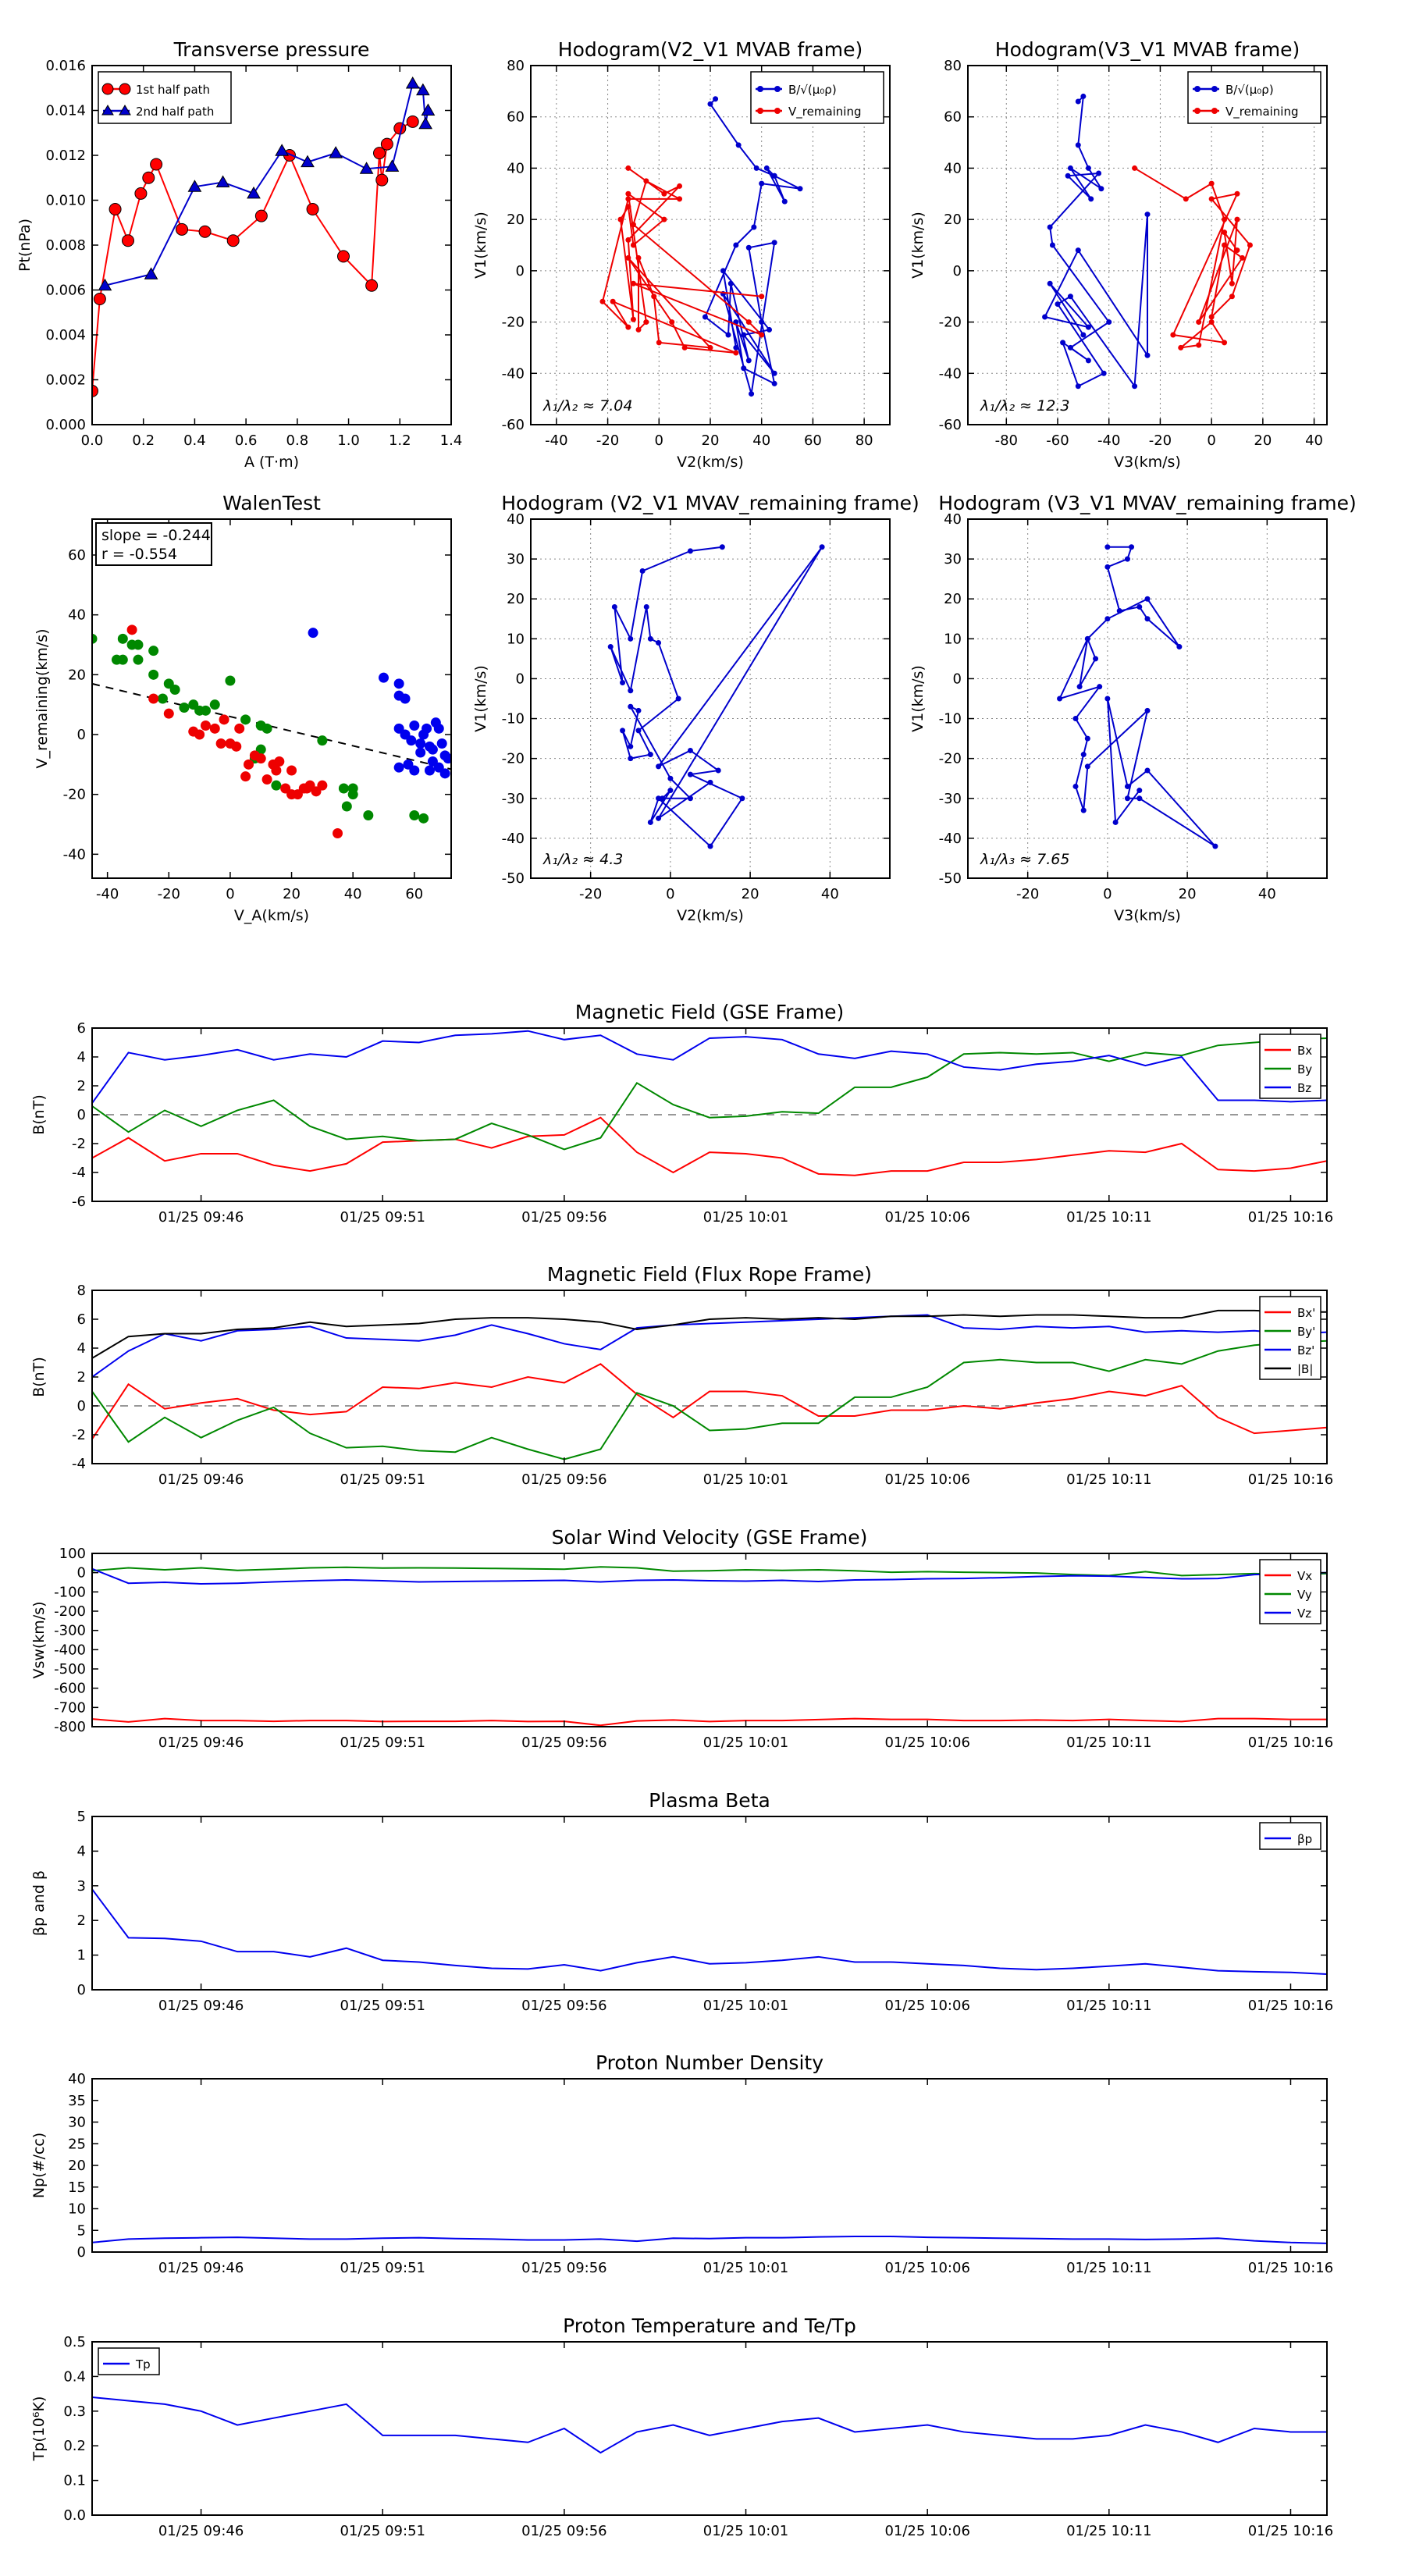  What do you see at coordinates (1148, 462) in the screenshot?
I see `x-axis-label: V3(km/s)` at bounding box center [1148, 462].